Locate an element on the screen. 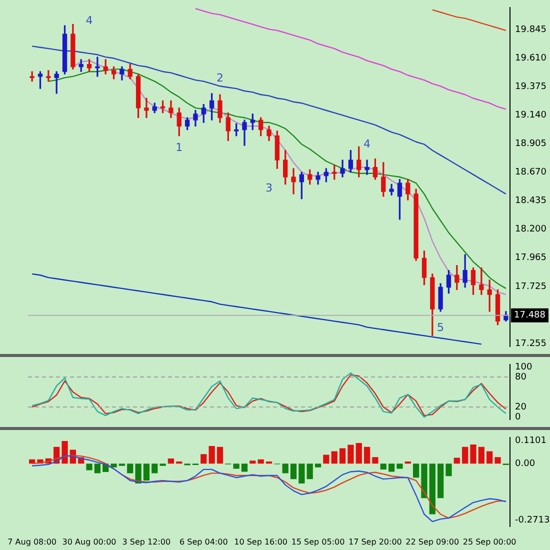 The width and height of the screenshot is (550, 550). x-tick-label: 10 Sep 16:00 is located at coordinates (261, 541).